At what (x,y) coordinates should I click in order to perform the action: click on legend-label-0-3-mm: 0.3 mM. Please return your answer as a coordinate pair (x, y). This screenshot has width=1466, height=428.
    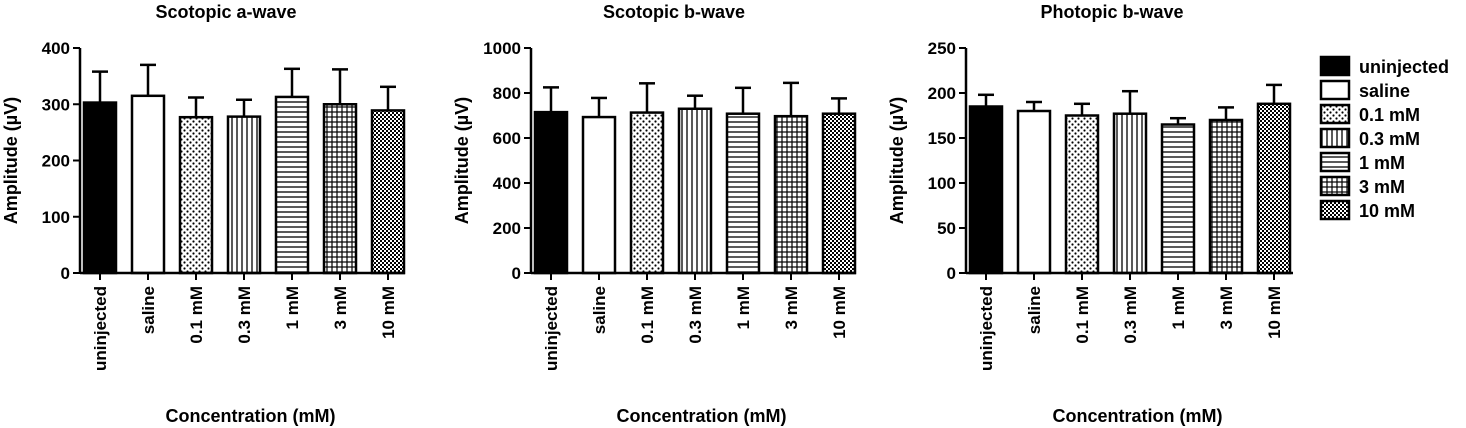
    Looking at the image, I should click on (1389, 139).